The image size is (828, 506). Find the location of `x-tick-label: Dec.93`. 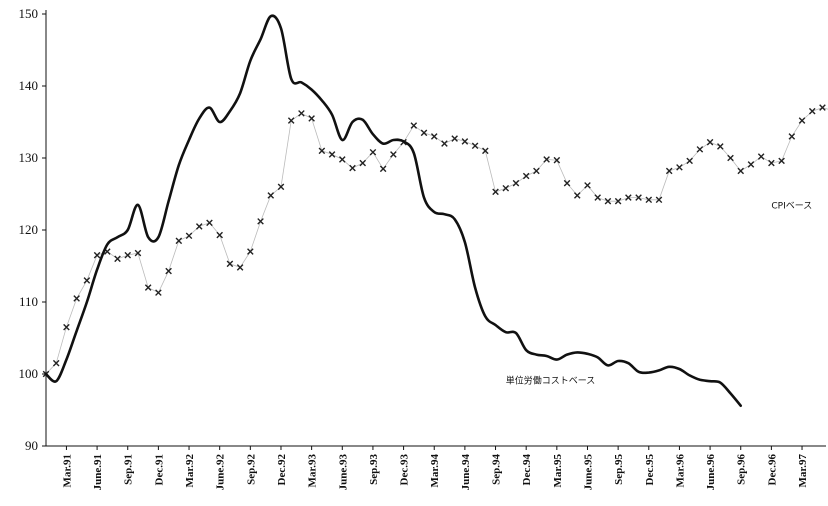

x-tick-label: Dec.93 is located at coordinates (405, 470).